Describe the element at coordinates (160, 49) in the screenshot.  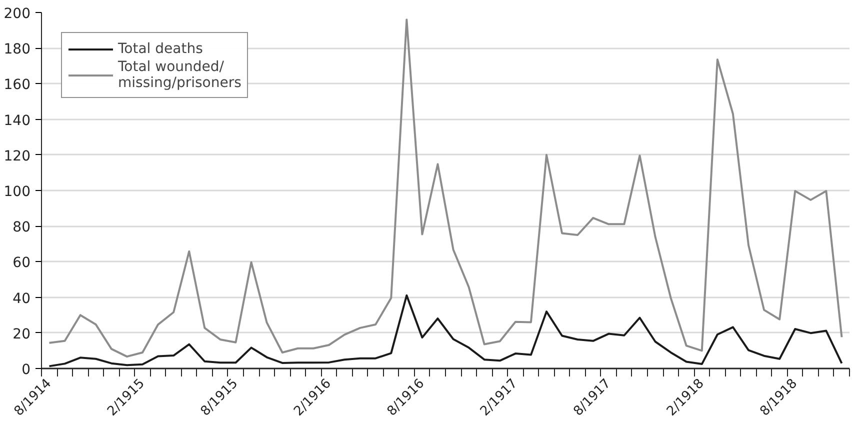
I see `legend-label: Total deaths` at that location.